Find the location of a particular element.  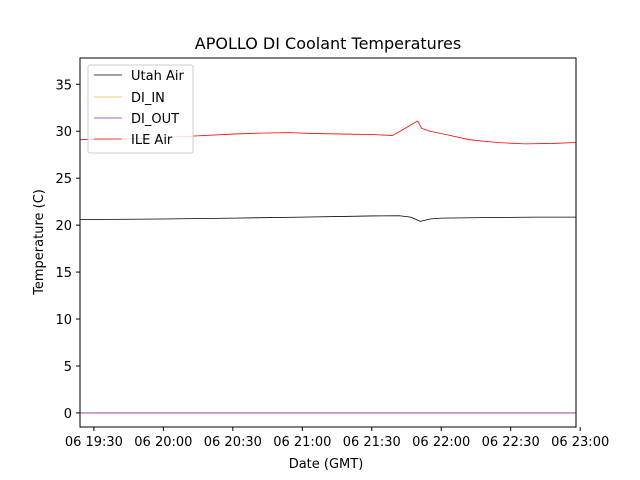

chart-title: APOLLO DI Coolant Temperatures is located at coordinates (328, 43).